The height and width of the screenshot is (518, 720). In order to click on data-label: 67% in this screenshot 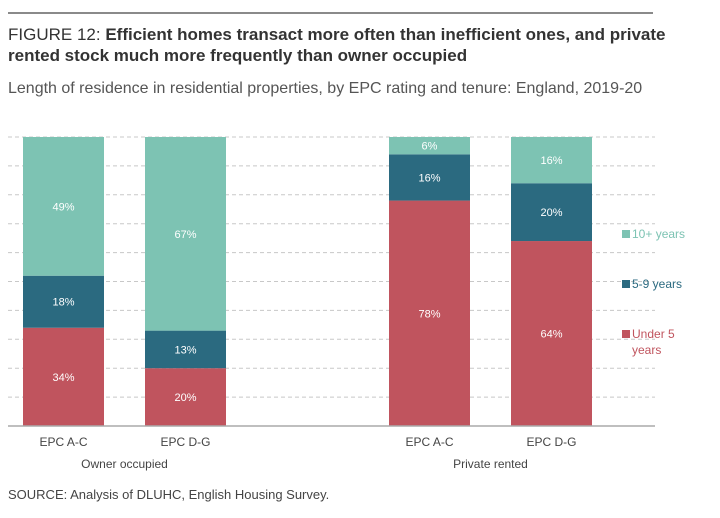, I will do `click(185, 235)`.